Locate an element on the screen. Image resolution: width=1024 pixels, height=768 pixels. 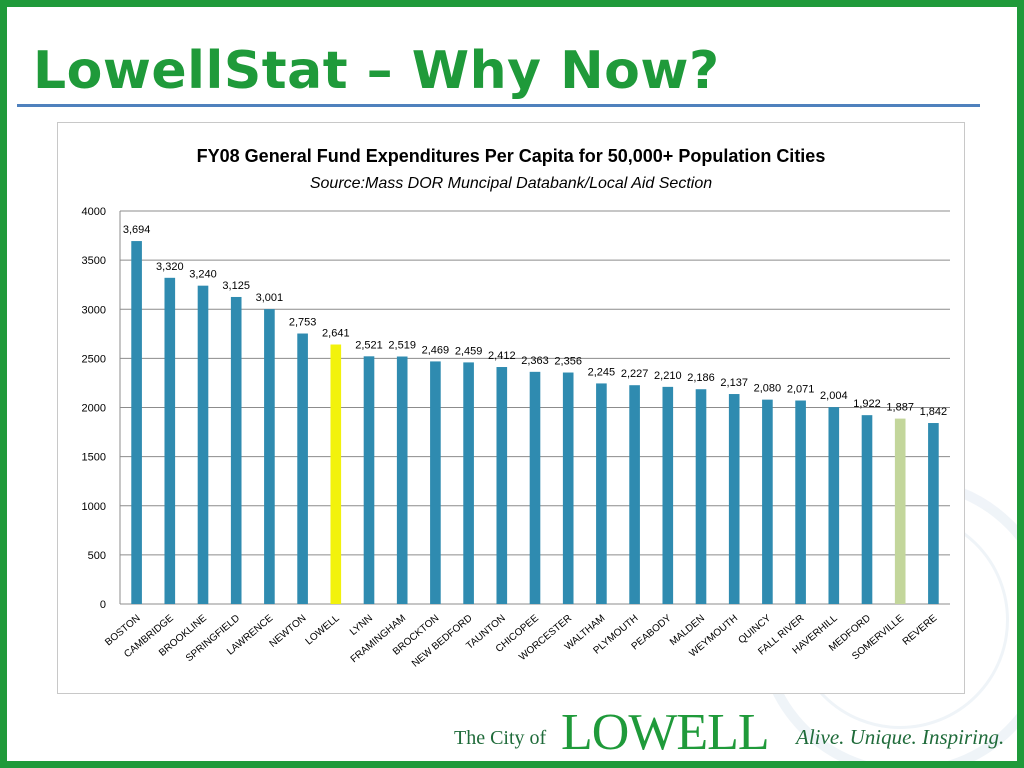
bar-value-label: 2,459 is located at coordinates (469, 351).